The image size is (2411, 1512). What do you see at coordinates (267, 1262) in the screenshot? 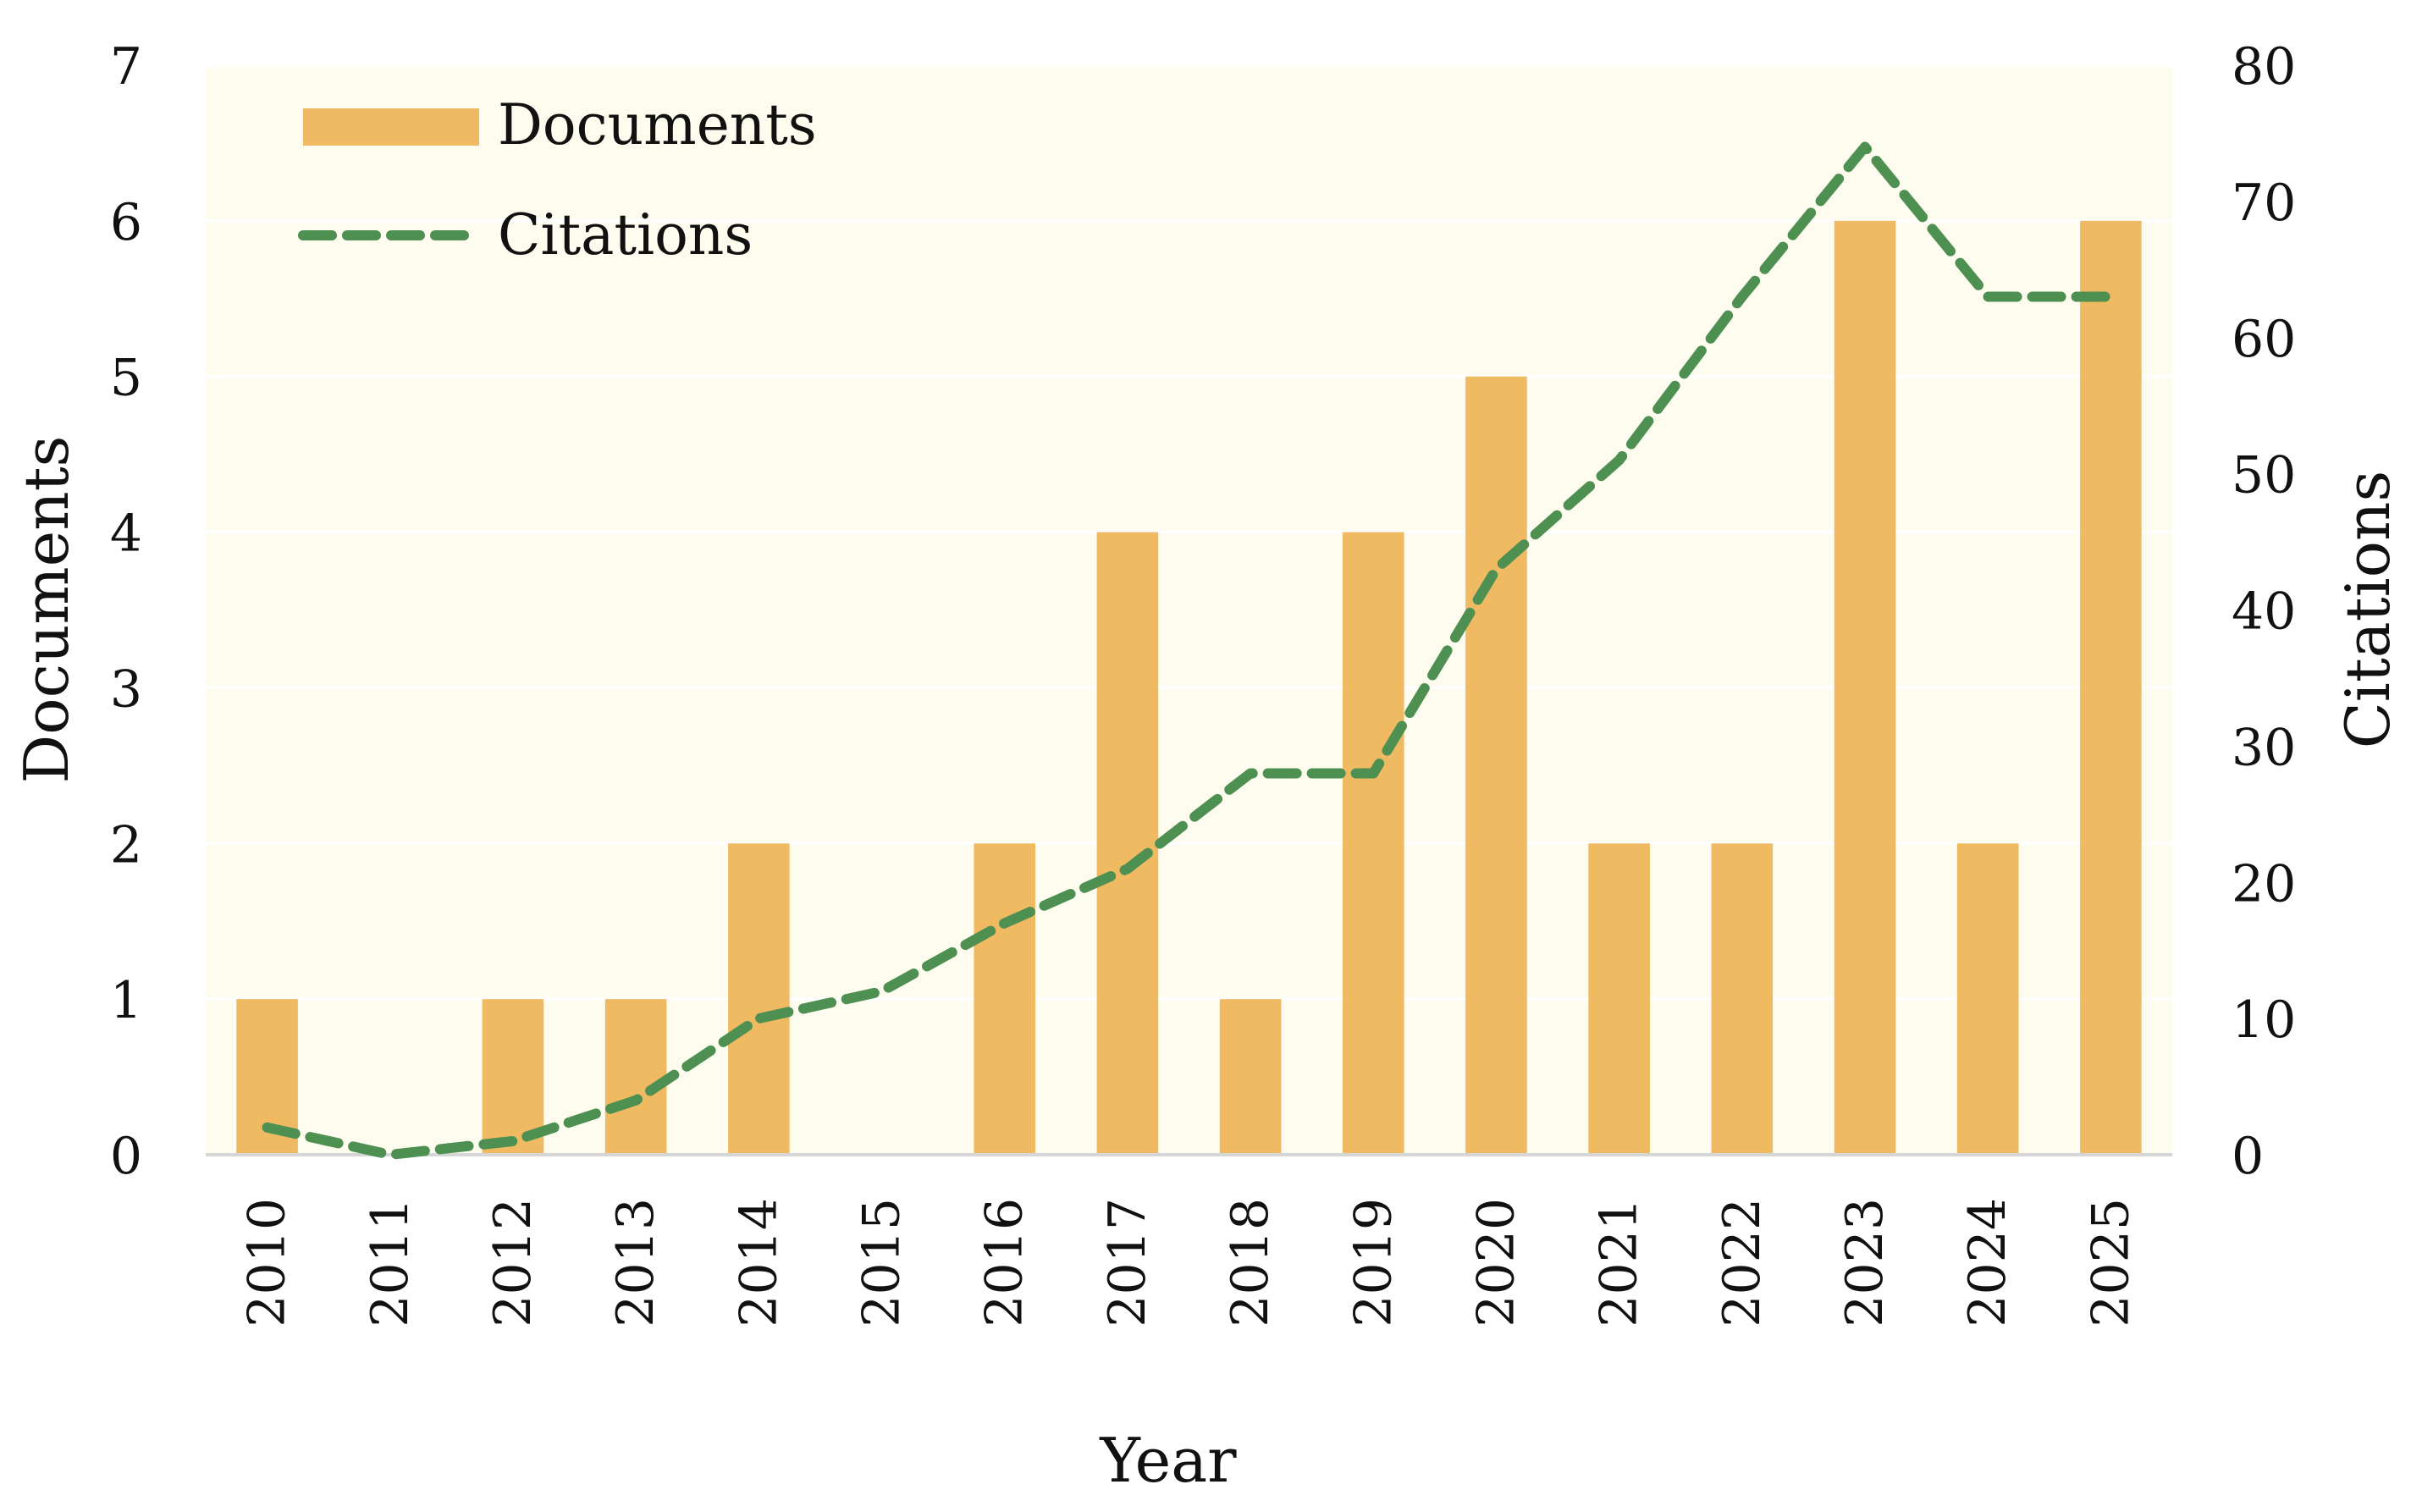
I see `x-tick-2010: 2010` at bounding box center [267, 1262].